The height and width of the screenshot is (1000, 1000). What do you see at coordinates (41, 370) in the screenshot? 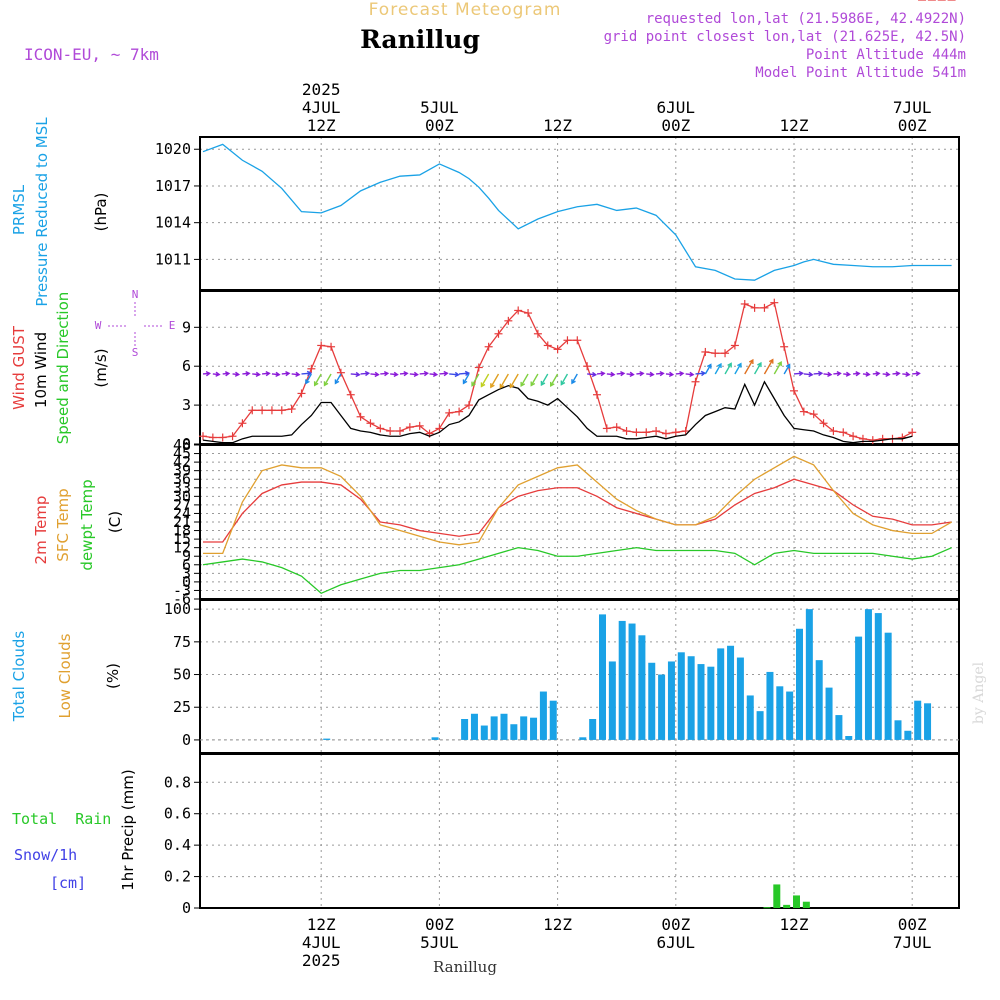
I see `wind-ylabel-10m: 10m Wind` at bounding box center [41, 370].